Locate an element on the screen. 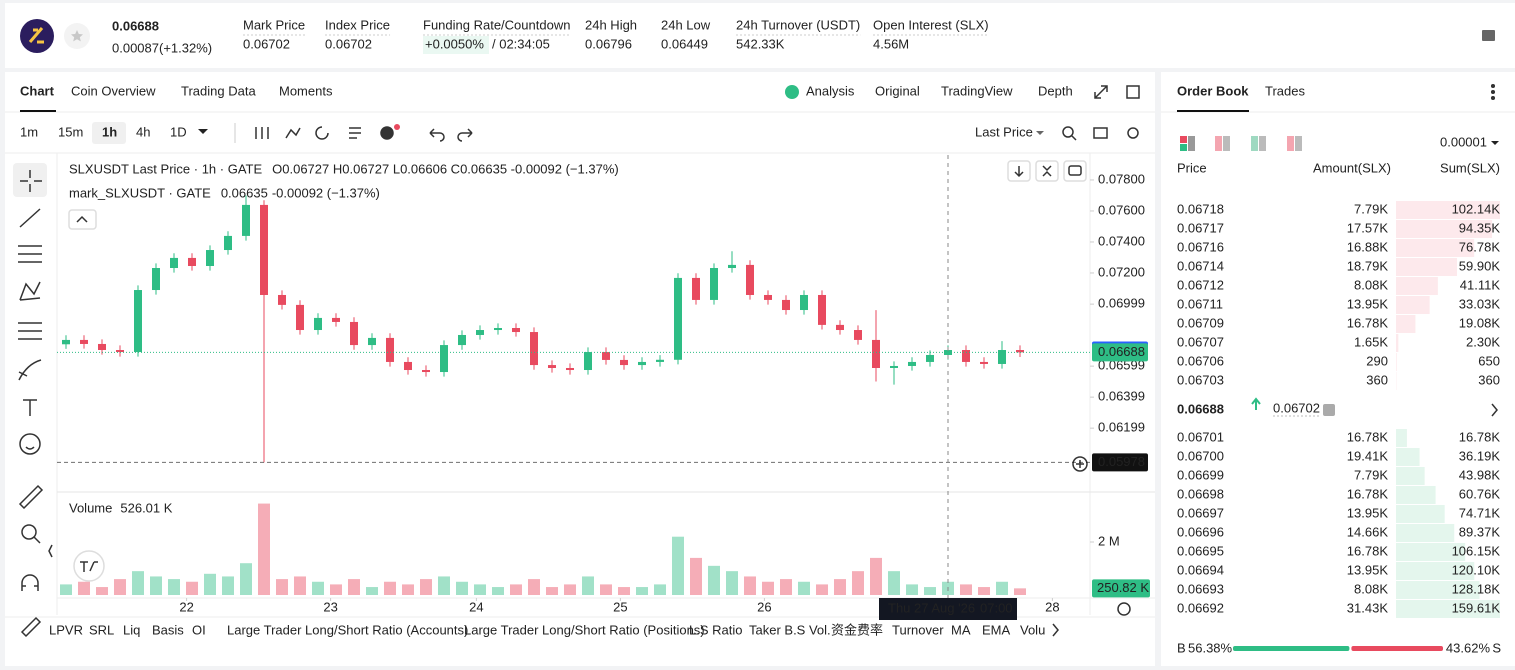 The height and width of the screenshot is (670, 1515). indicator: Liq is located at coordinates (131, 629).